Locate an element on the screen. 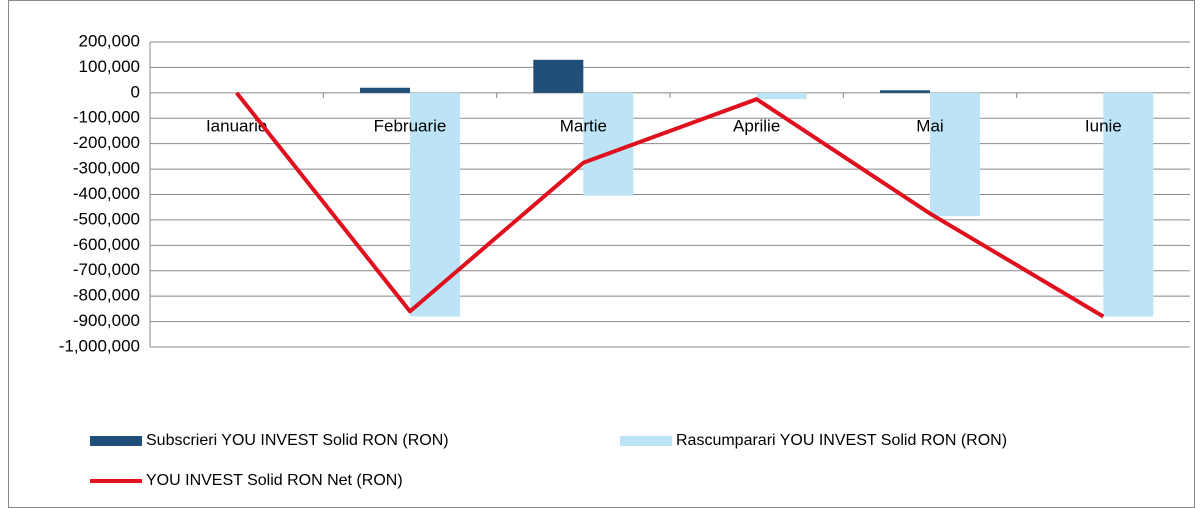  legend-label: Rascumparari YOU INVEST Solid RON (RON) is located at coordinates (841, 440).